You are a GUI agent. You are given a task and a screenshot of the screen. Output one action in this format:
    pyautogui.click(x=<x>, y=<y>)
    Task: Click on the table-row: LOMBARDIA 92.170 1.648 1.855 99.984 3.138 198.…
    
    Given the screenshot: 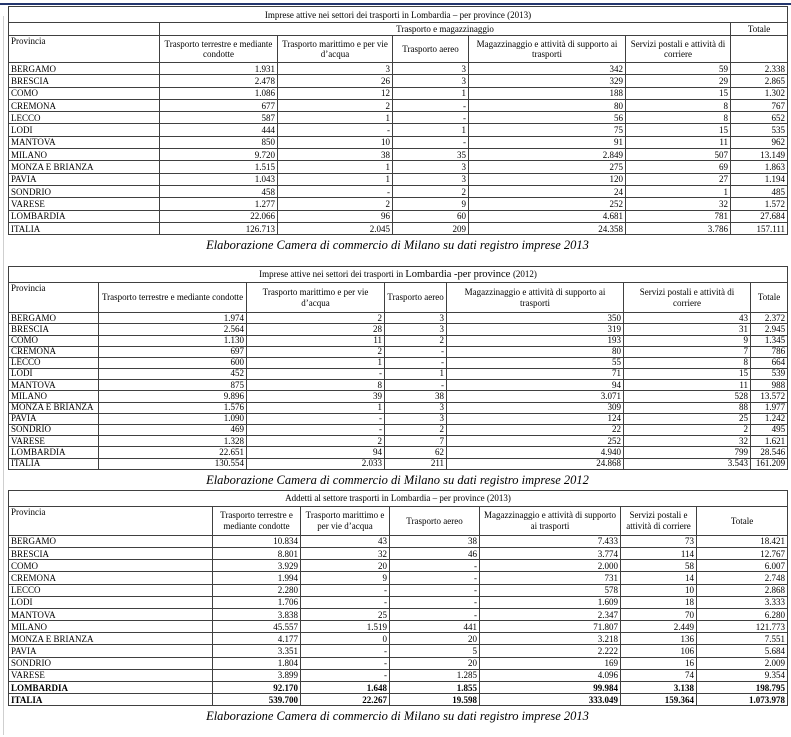 What is the action you would take?
    pyautogui.click(x=398, y=688)
    